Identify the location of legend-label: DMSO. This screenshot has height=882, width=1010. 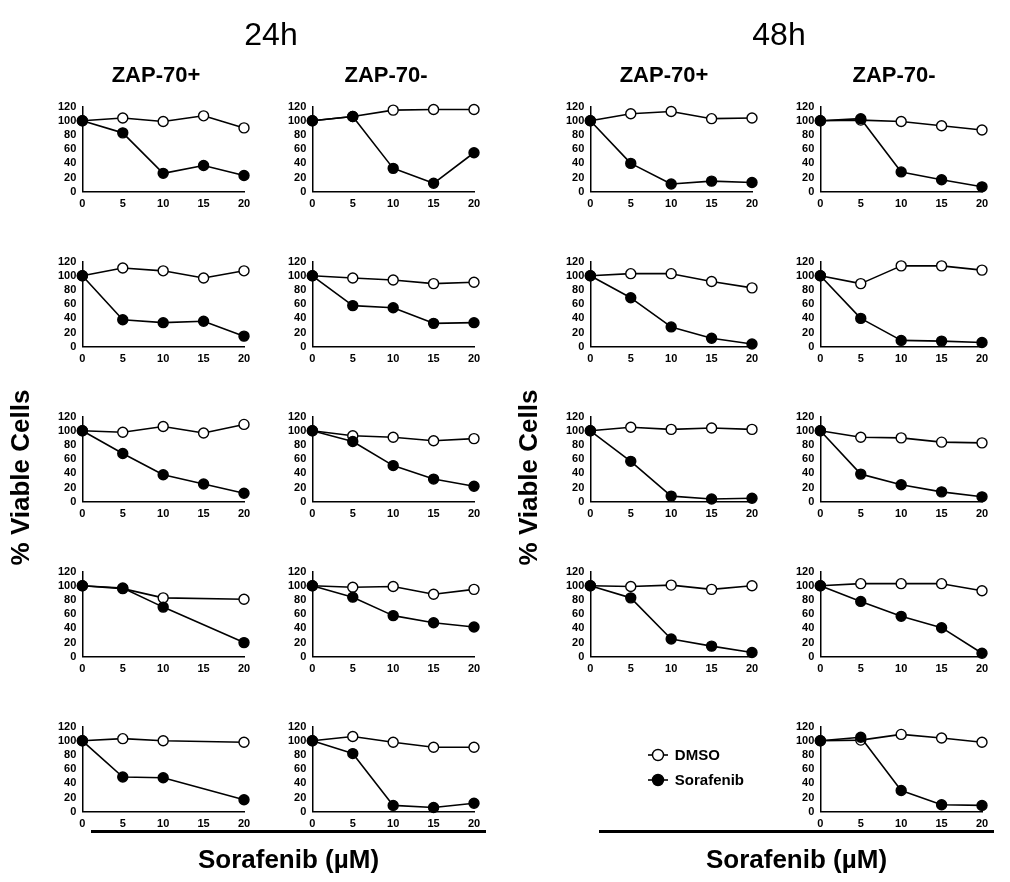
(697, 754).